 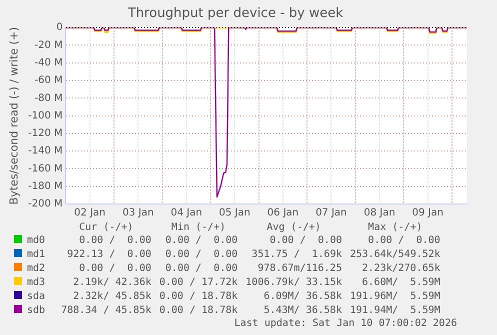 I want to click on x-tick-label: 07 Jan, so click(x=331, y=213).